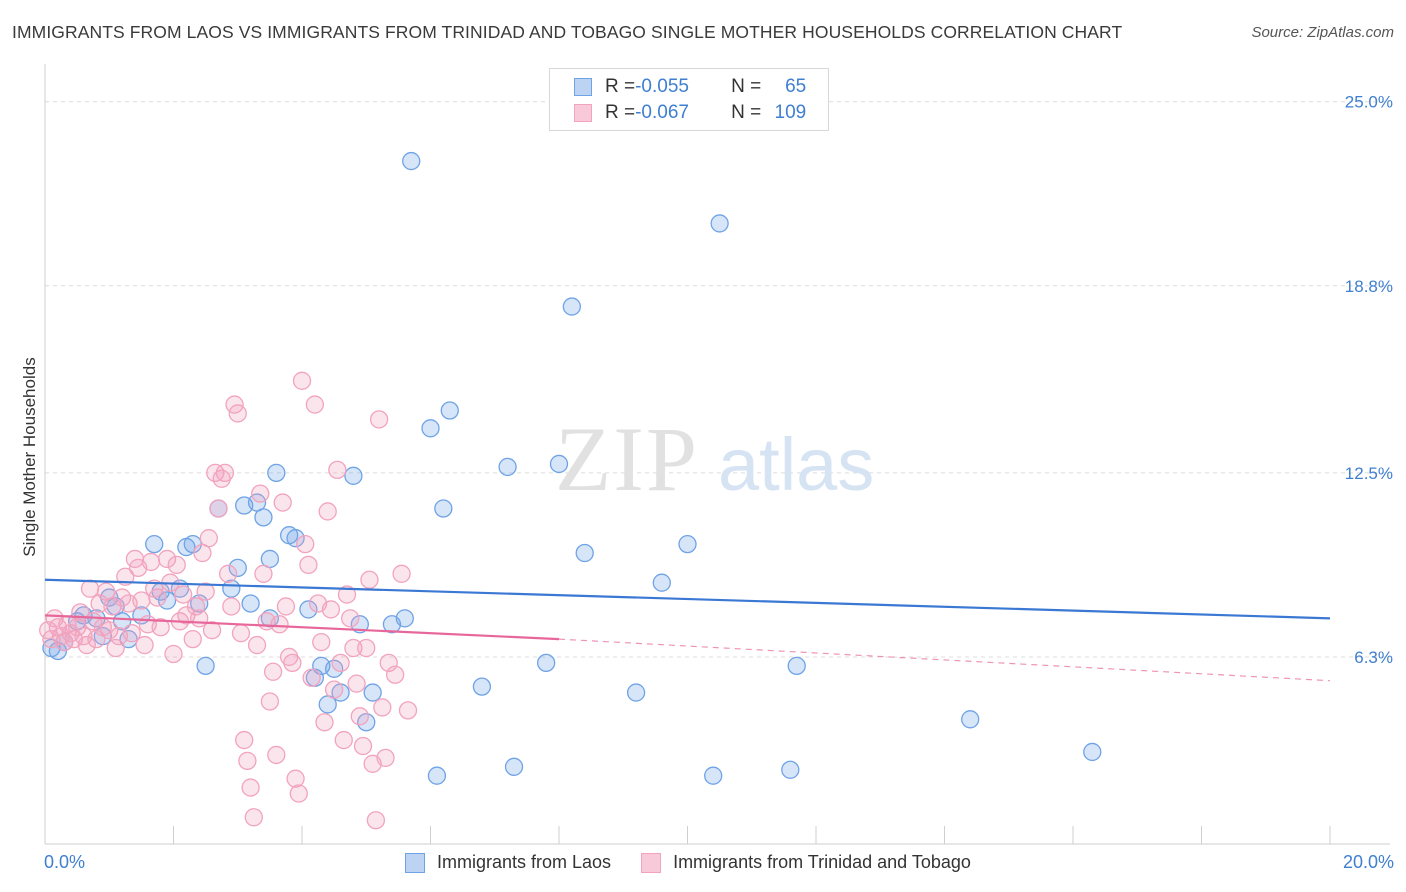 This screenshot has height=892, width=1406. What do you see at coordinates (690, 113) in the screenshot?
I see `legend-row-trinidad: R = -0.067 N = 109` at bounding box center [690, 113].